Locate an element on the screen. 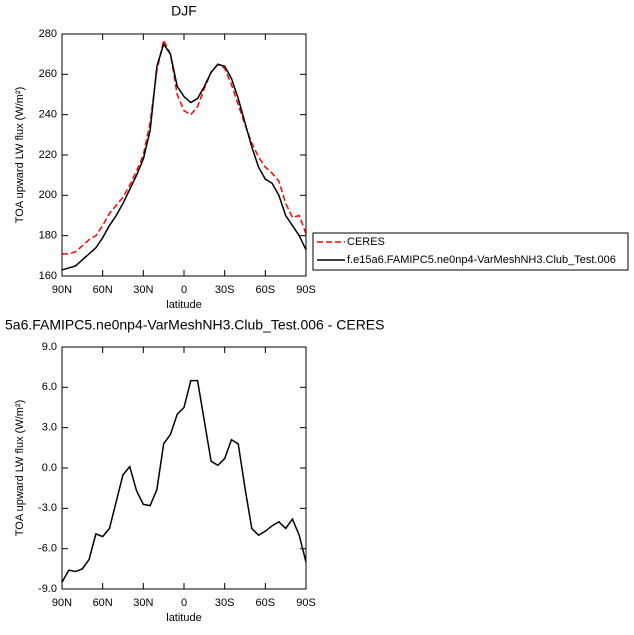  y-tick-label: 220 is located at coordinates (48, 155).